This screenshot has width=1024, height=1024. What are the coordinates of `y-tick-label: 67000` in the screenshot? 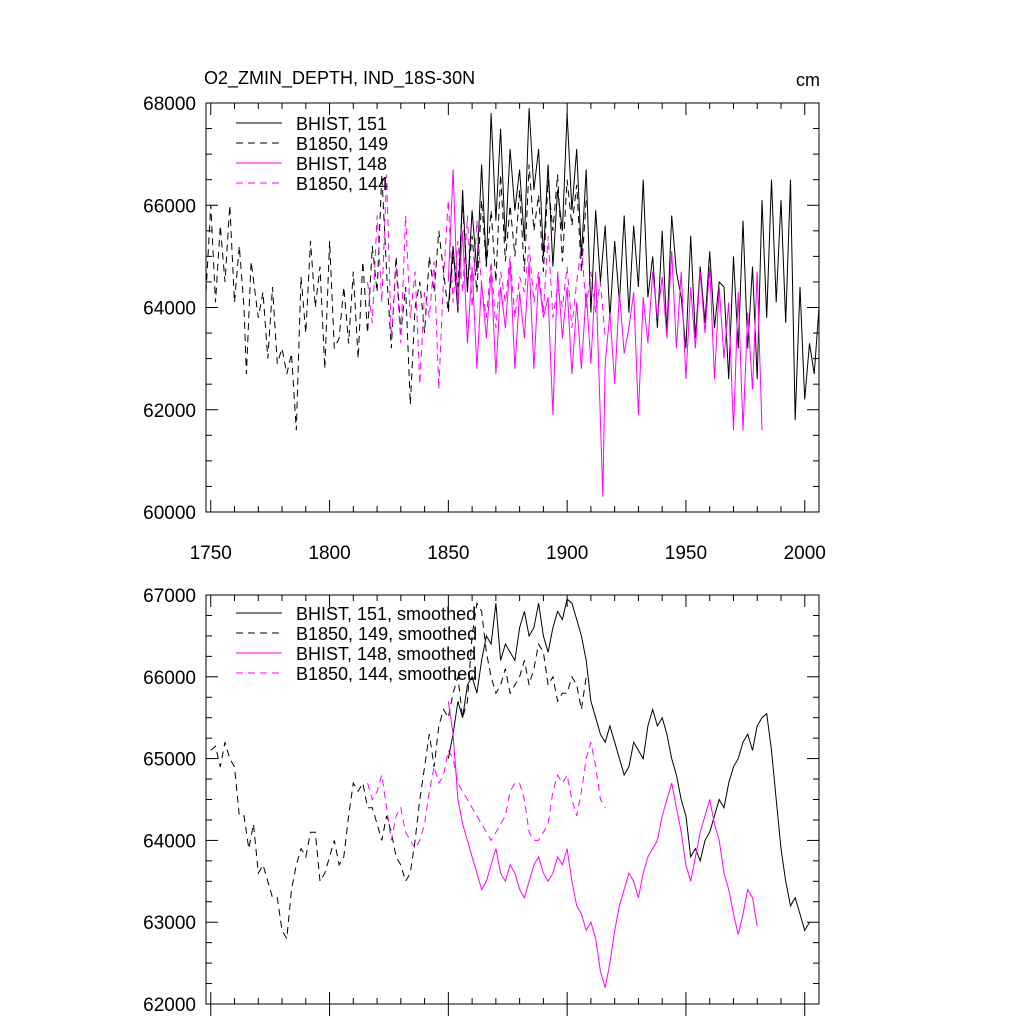 It's located at (169, 596).